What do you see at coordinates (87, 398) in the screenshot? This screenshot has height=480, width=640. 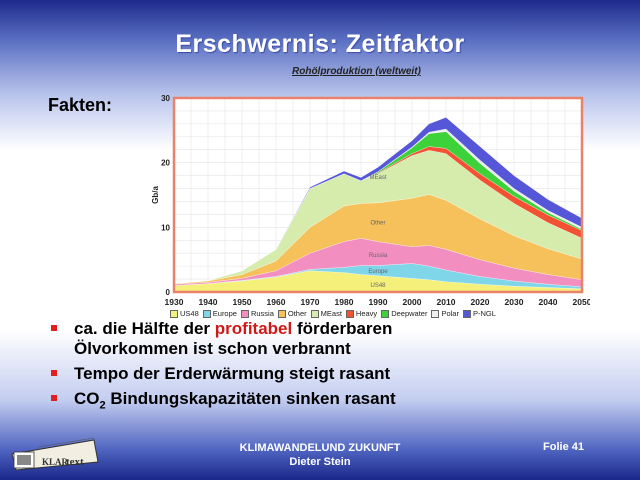 I see `bullet-text: CO` at bounding box center [87, 398].